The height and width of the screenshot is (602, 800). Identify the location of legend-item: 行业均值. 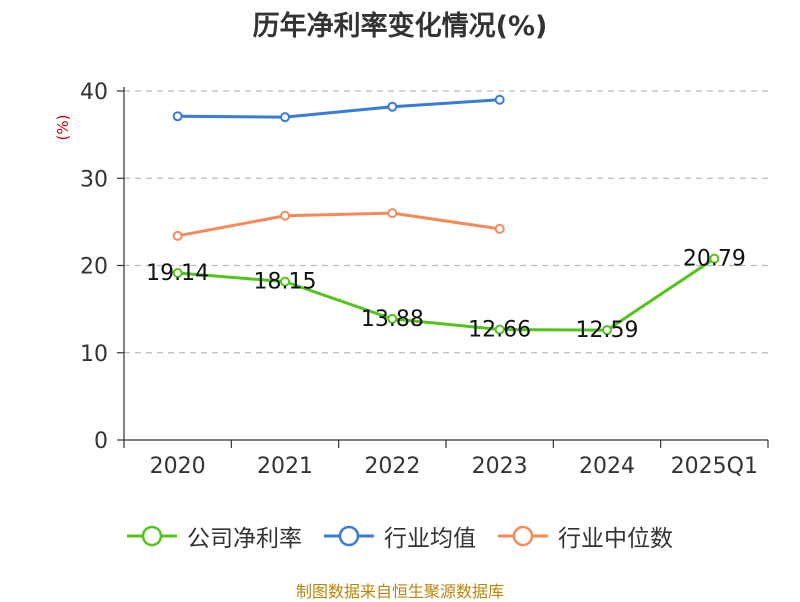
(400, 536).